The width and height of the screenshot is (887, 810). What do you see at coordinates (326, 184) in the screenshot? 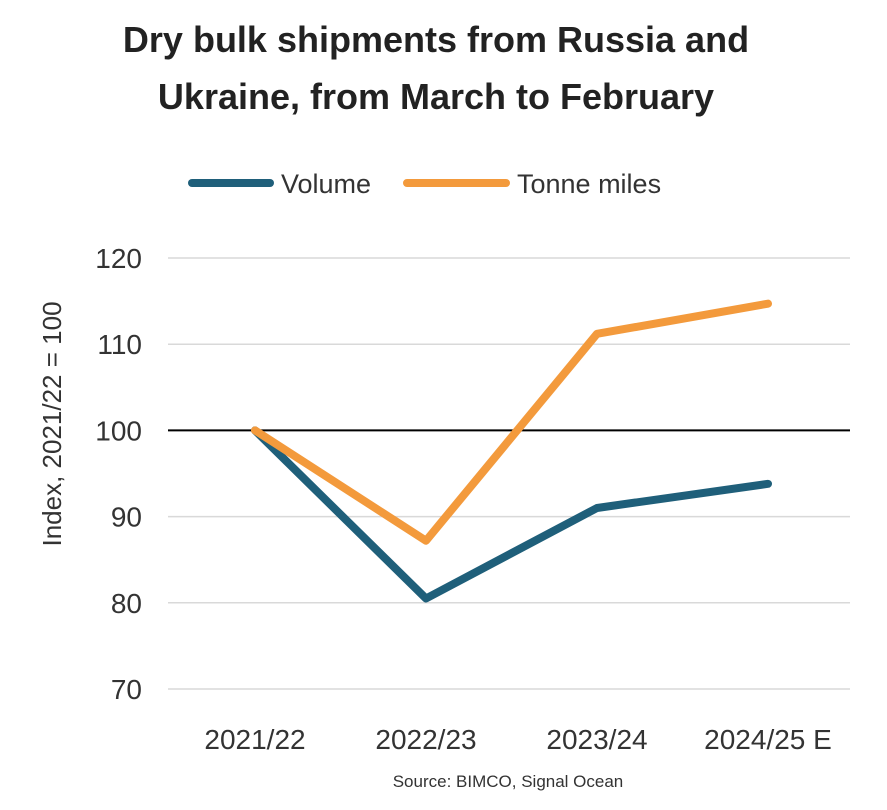
I see `legend-label-volume: Volume` at bounding box center [326, 184].